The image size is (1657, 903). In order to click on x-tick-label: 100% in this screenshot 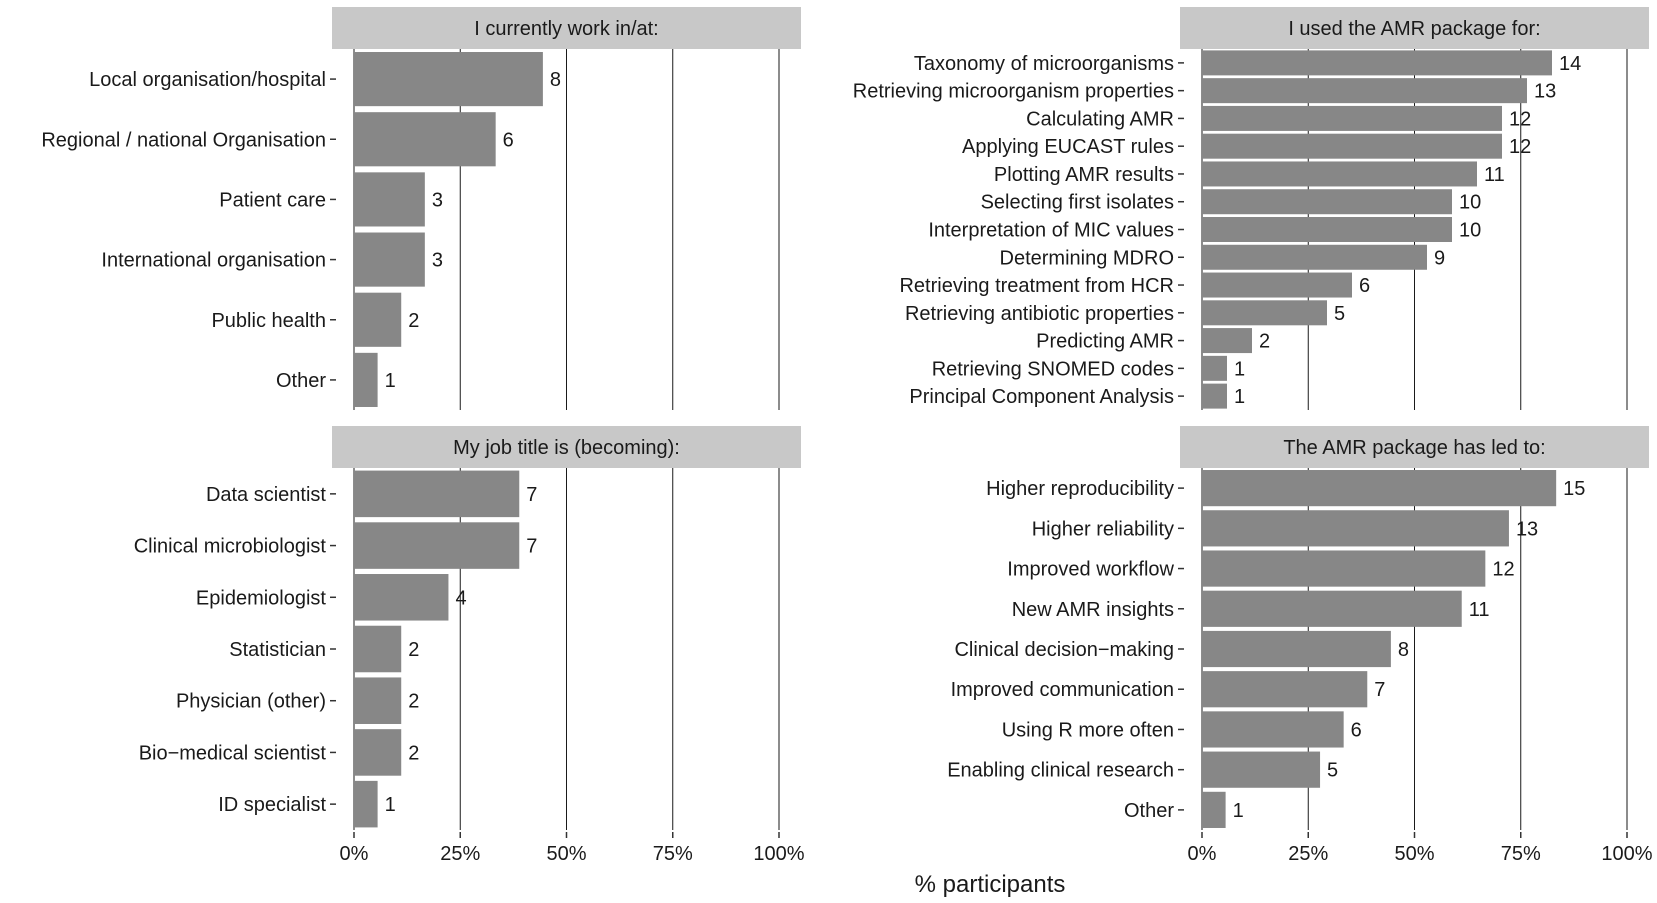, I will do `click(1626, 854)`.